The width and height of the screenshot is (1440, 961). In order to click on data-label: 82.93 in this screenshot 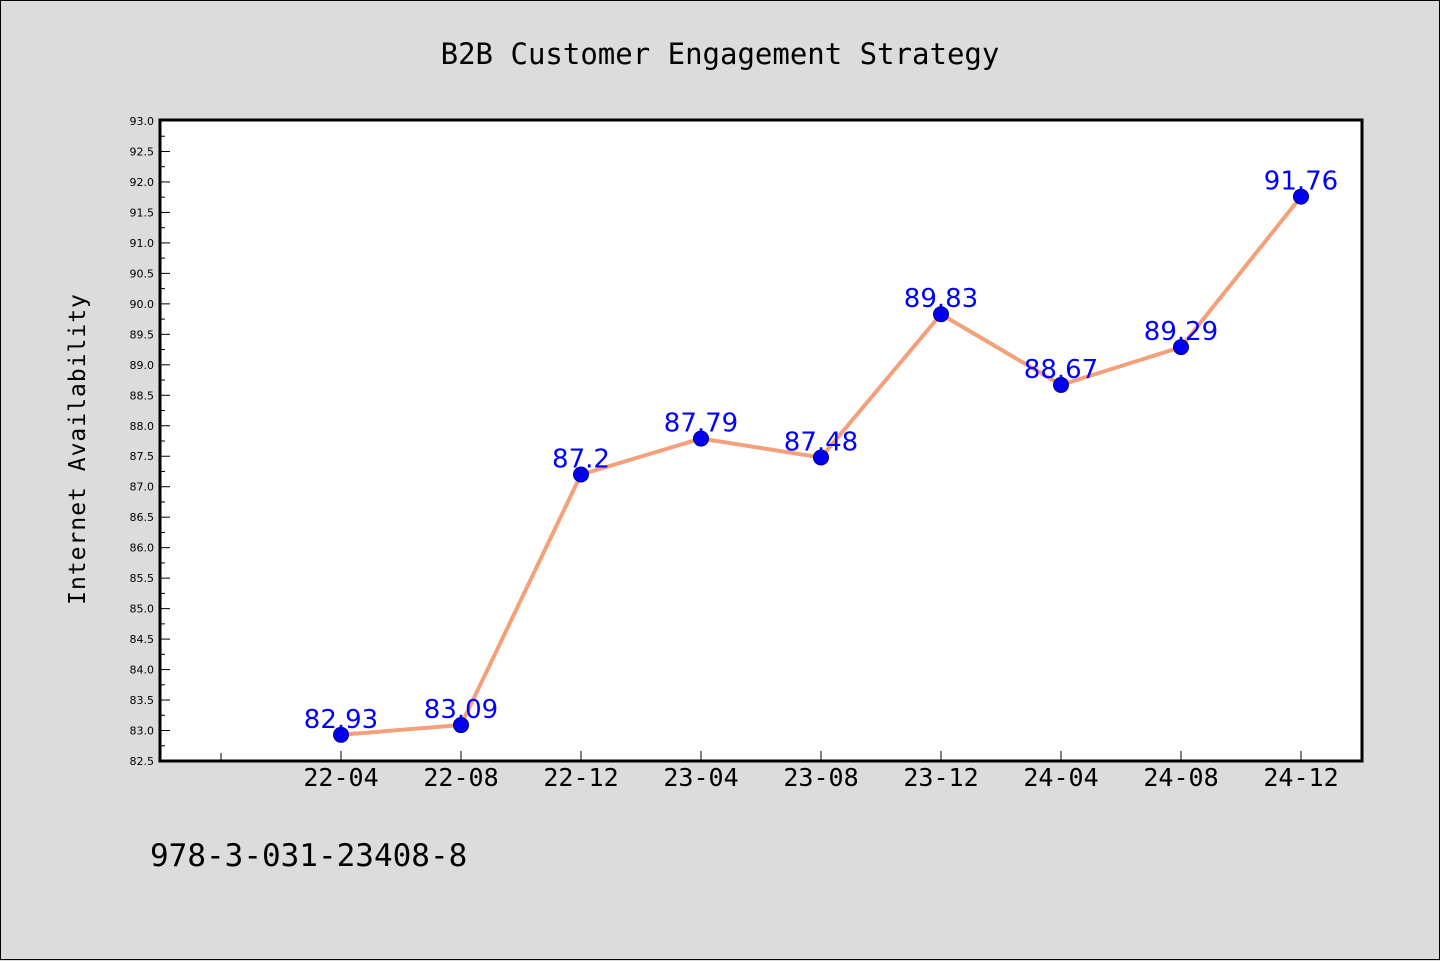, I will do `click(341, 720)`.